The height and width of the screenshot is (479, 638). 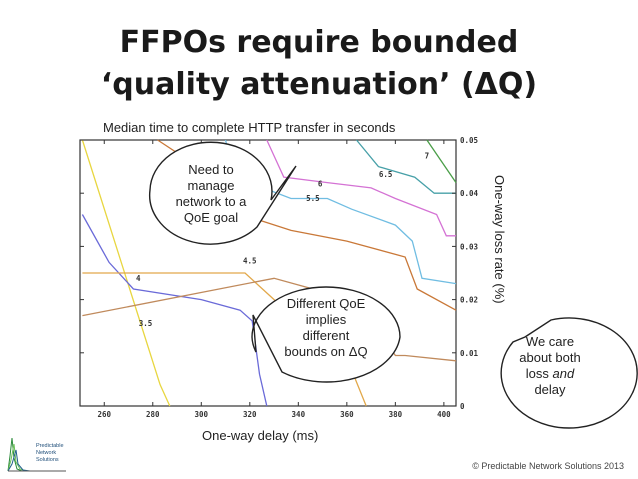 What do you see at coordinates (469, 300) in the screenshot?
I see `y-tick-label: 0.02` at bounding box center [469, 300].